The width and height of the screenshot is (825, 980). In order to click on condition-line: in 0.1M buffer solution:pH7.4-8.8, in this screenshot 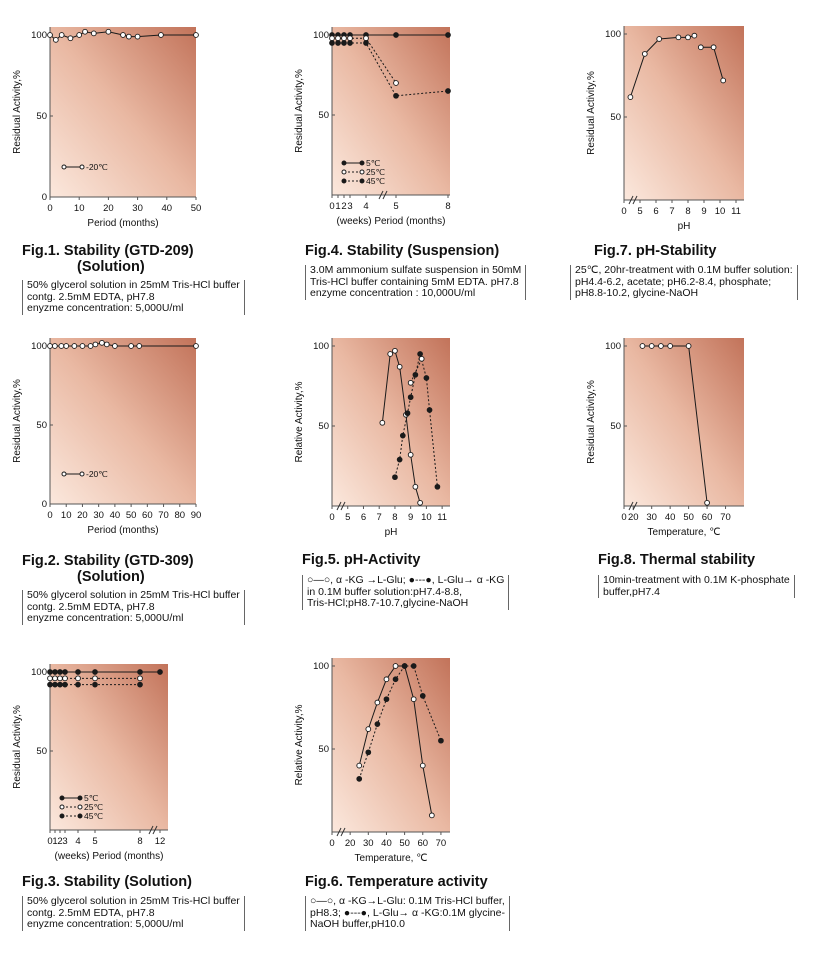, I will do `click(385, 591)`.